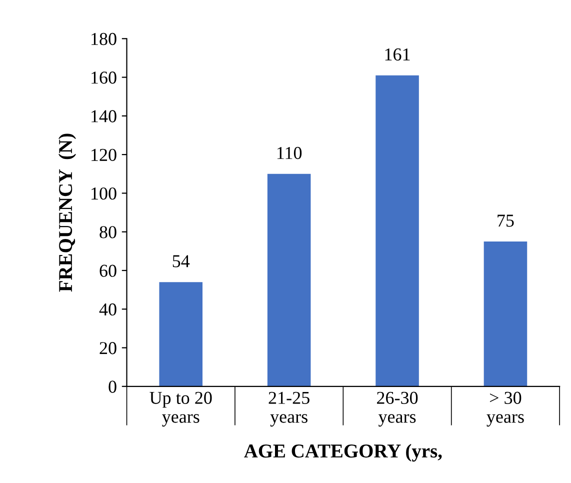 The height and width of the screenshot is (483, 571). Describe the element at coordinates (107, 309) in the screenshot. I see `y-tick-label: 40` at that location.